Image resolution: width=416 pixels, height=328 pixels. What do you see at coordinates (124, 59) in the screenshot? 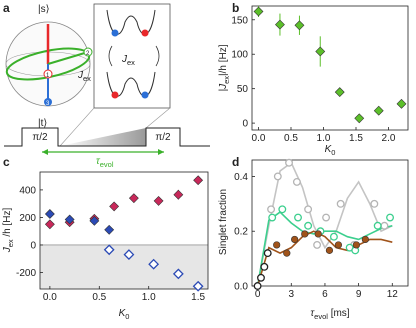
I see `j-main: J` at bounding box center [124, 59].